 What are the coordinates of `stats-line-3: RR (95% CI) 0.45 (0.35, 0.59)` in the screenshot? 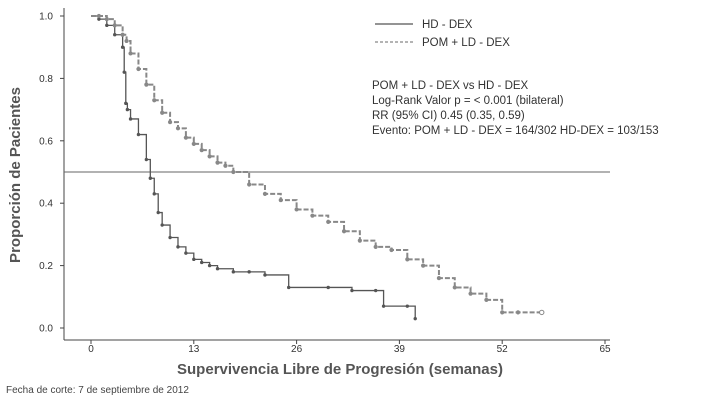 It's located at (448, 116).